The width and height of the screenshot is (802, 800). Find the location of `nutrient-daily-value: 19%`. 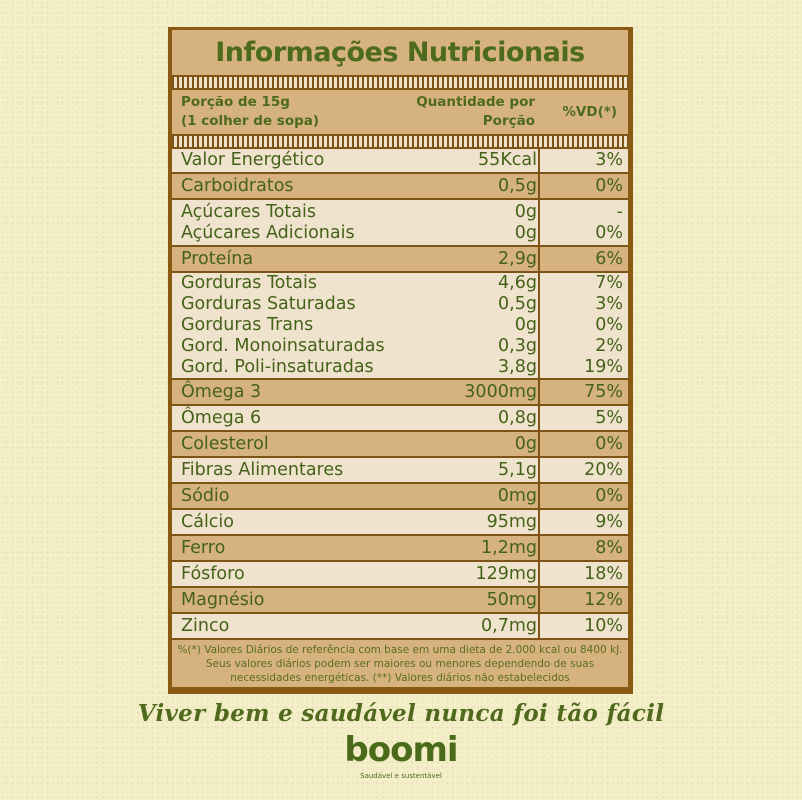

nutrient-daily-value: 19% is located at coordinates (603, 367).